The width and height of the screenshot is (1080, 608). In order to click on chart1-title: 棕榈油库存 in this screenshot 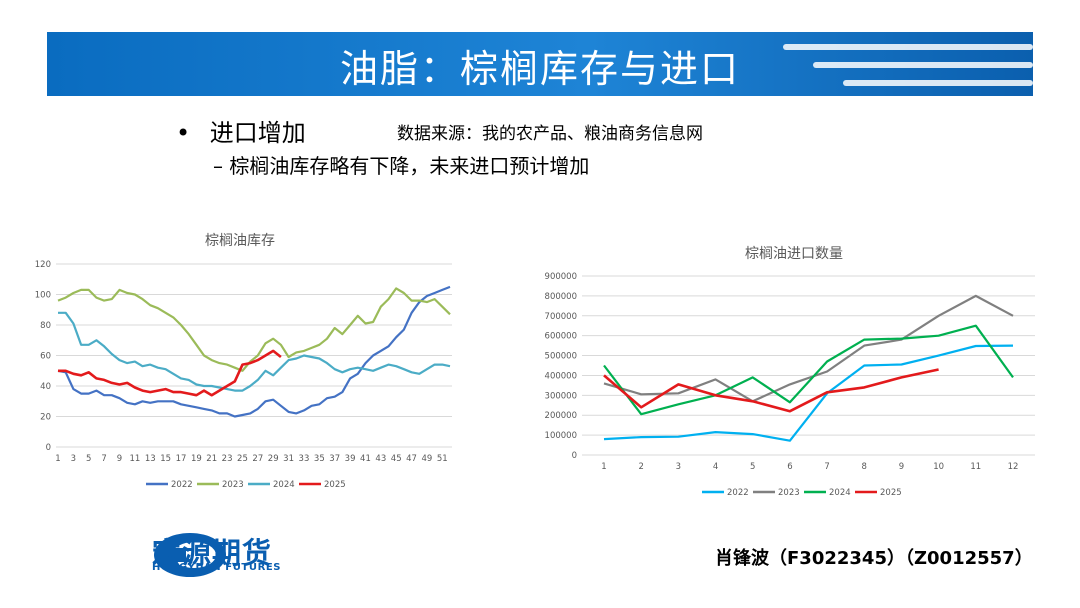, I will do `click(240, 241)`.